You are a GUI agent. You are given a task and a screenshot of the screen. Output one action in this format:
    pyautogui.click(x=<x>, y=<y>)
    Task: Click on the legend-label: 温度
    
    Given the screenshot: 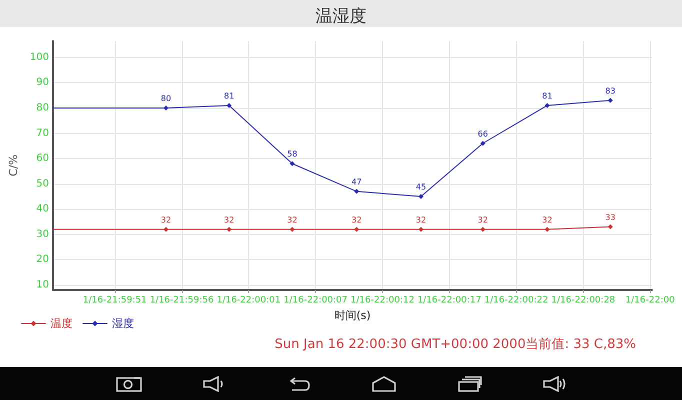 What is the action you would take?
    pyautogui.click(x=61, y=323)
    